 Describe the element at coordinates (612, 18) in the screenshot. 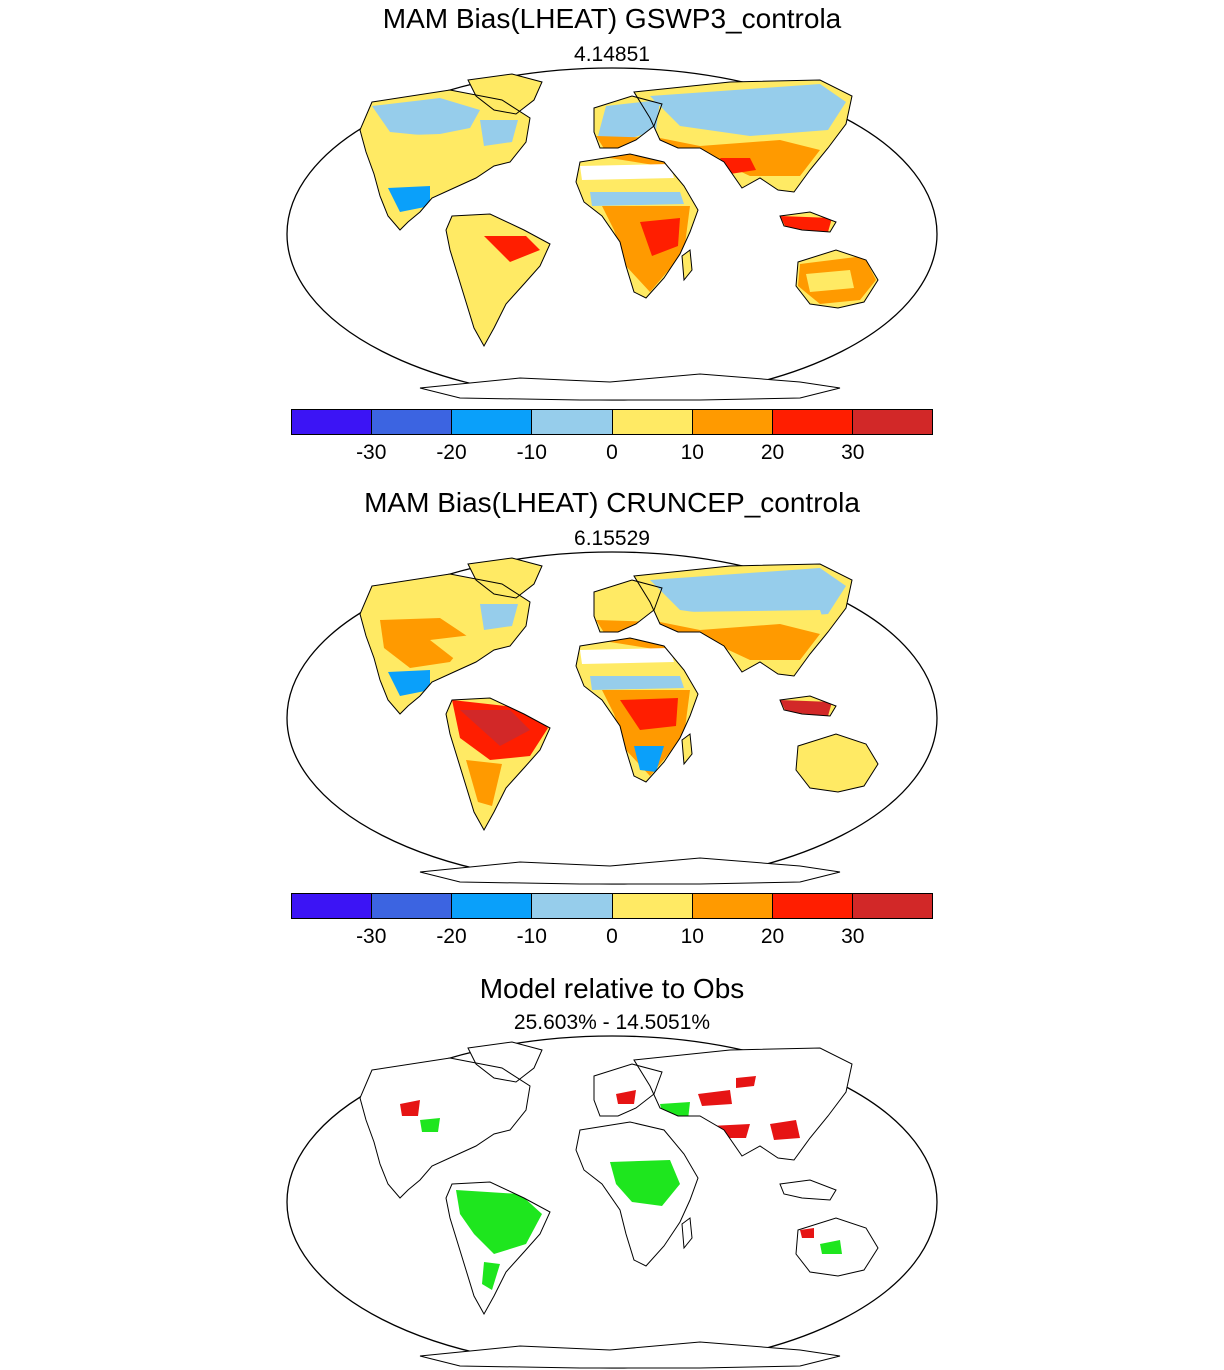

I see `map-title: MAM Bias(LHEAT) GSWP3_controla` at that location.